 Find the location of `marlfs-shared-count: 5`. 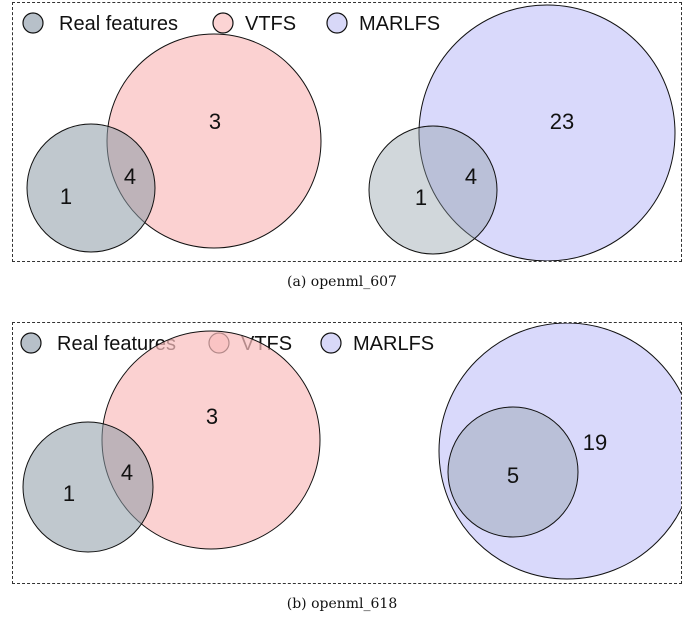

marlfs-shared-count: 5 is located at coordinates (513, 475).